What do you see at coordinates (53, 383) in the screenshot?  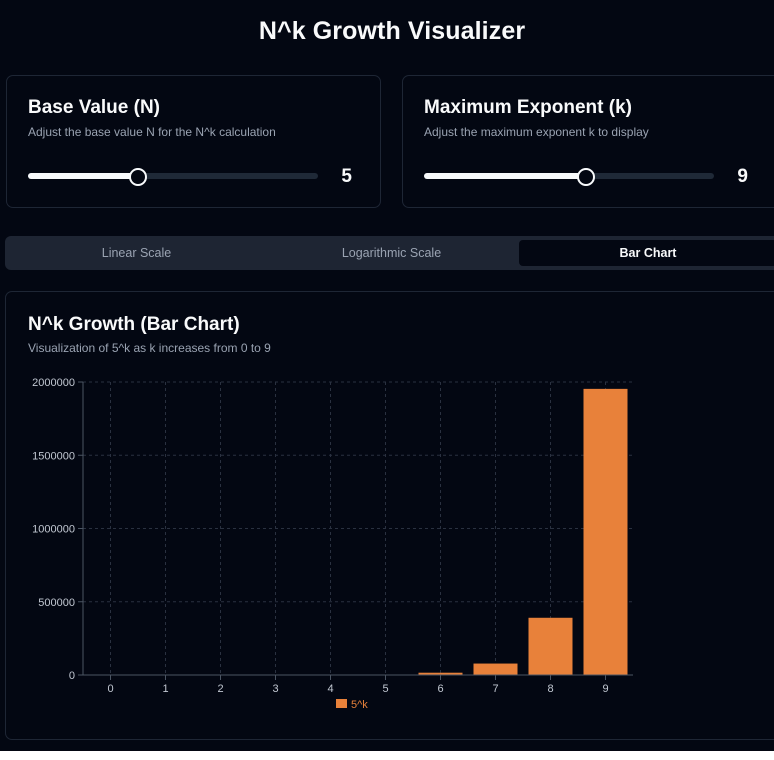 I see `y-tick-label: 2000000` at bounding box center [53, 383].